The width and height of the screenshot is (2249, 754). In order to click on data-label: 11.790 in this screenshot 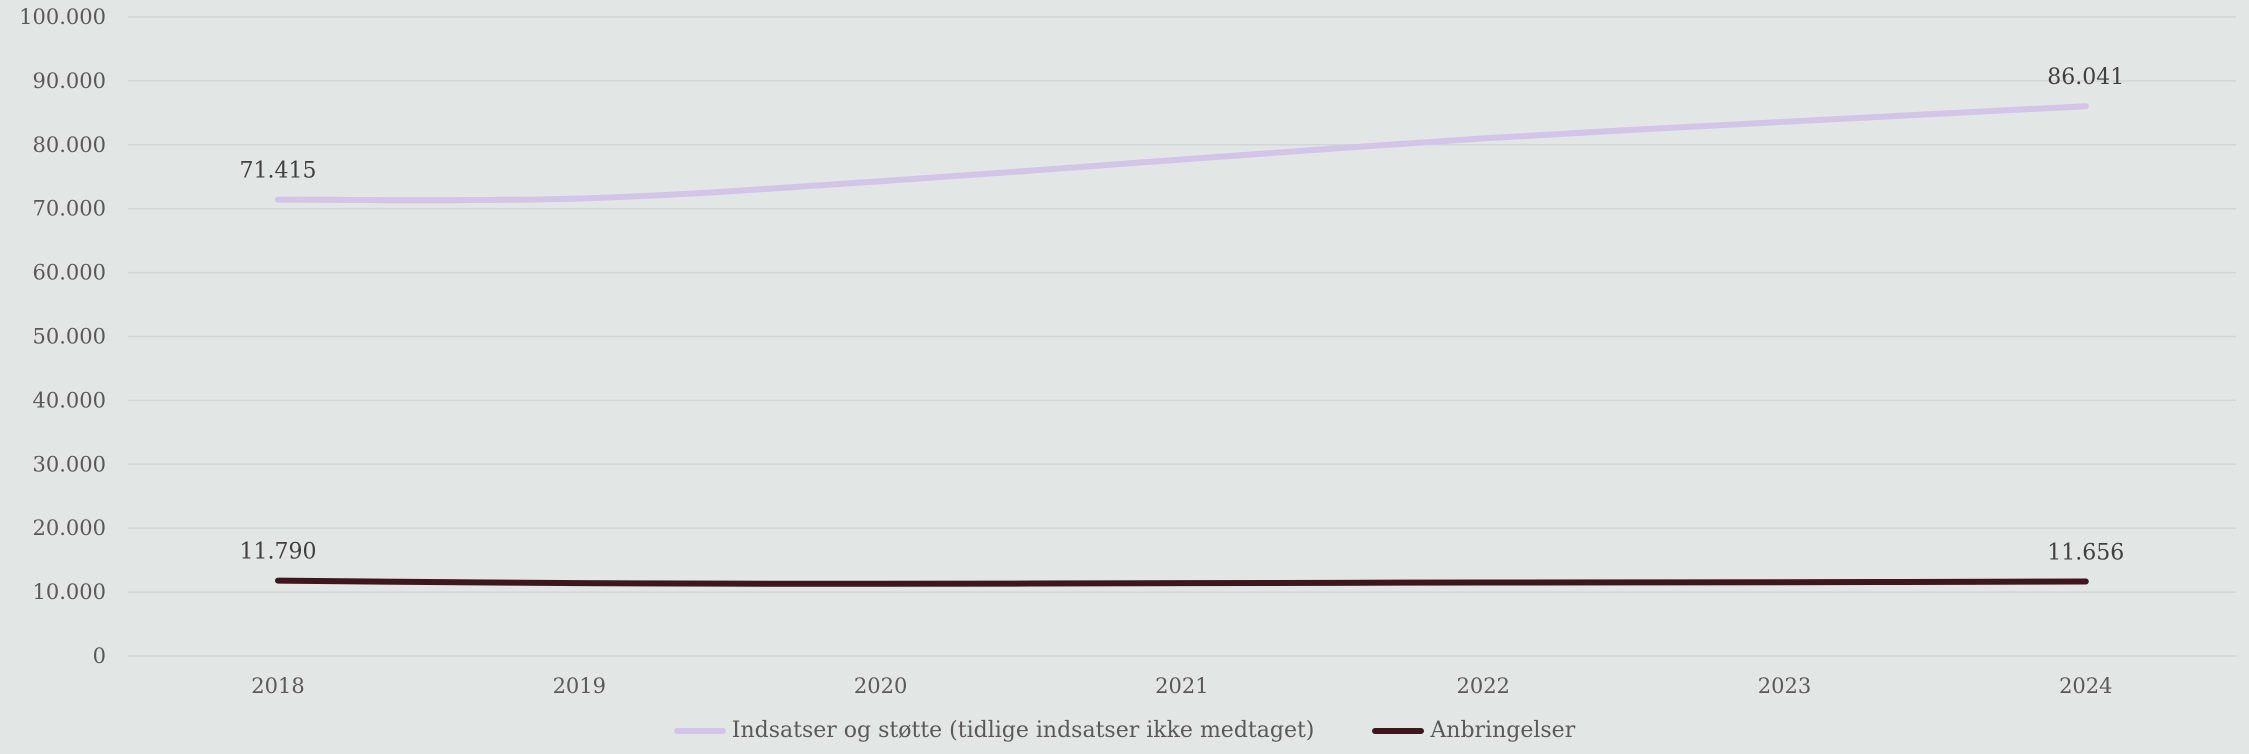, I will do `click(278, 552)`.